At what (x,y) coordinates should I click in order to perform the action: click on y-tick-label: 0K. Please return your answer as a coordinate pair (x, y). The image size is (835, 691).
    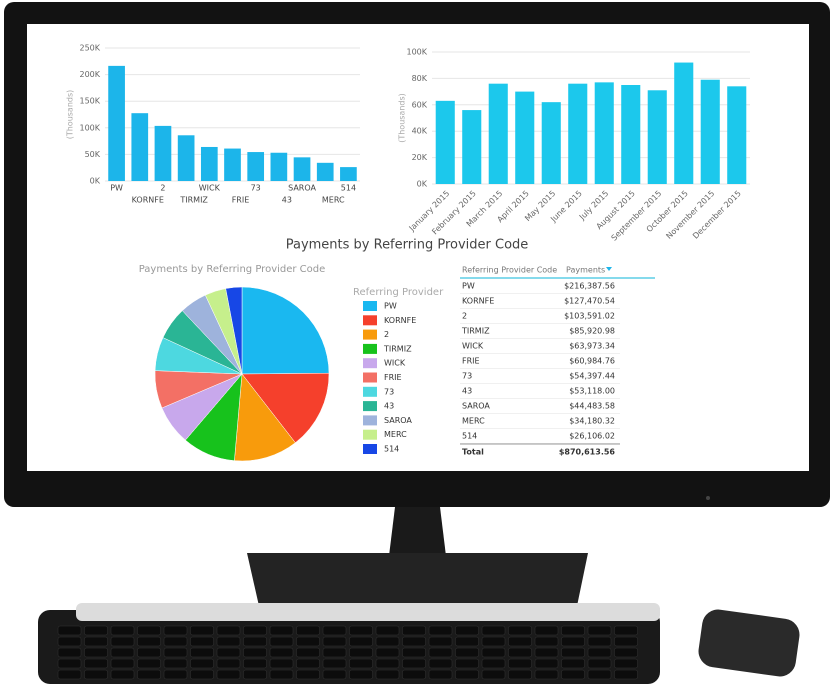
    Looking at the image, I should click on (422, 184).